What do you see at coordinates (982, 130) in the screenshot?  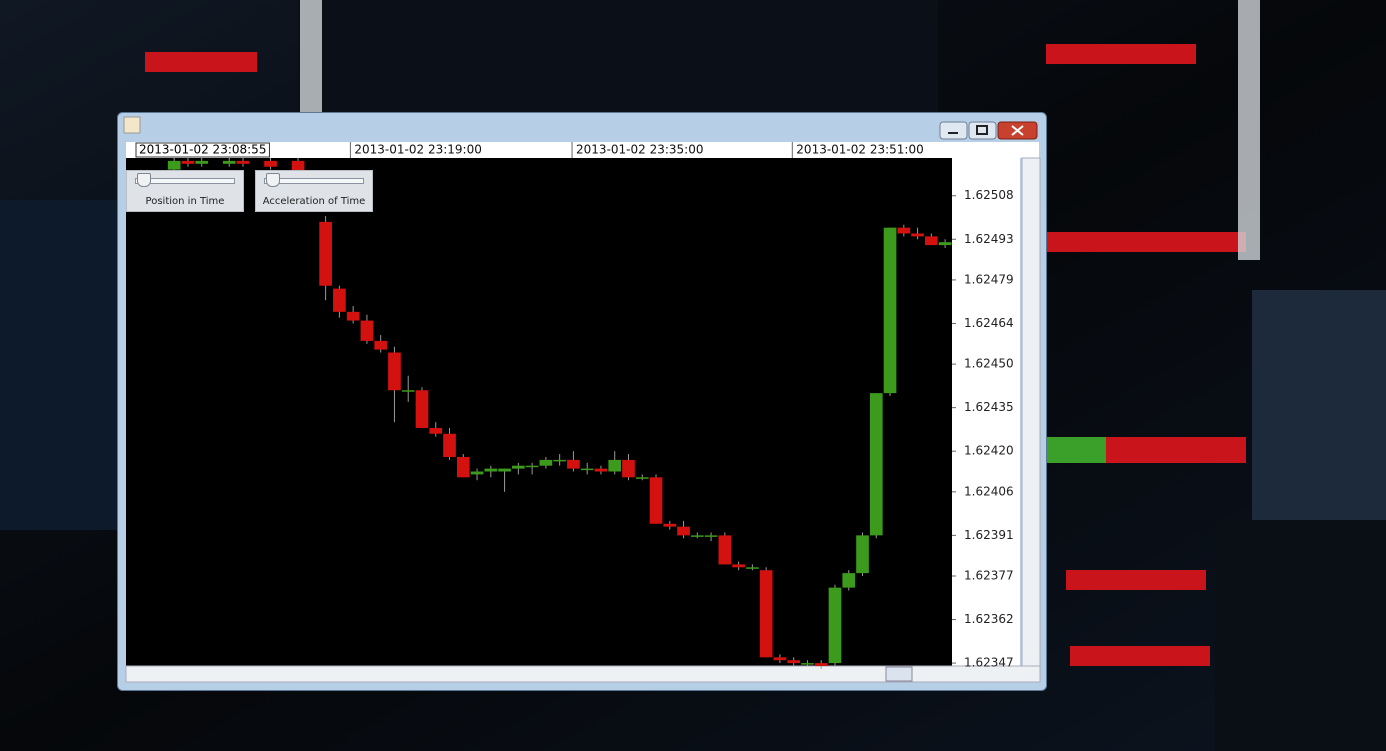 I see `maximize-button` at bounding box center [982, 130].